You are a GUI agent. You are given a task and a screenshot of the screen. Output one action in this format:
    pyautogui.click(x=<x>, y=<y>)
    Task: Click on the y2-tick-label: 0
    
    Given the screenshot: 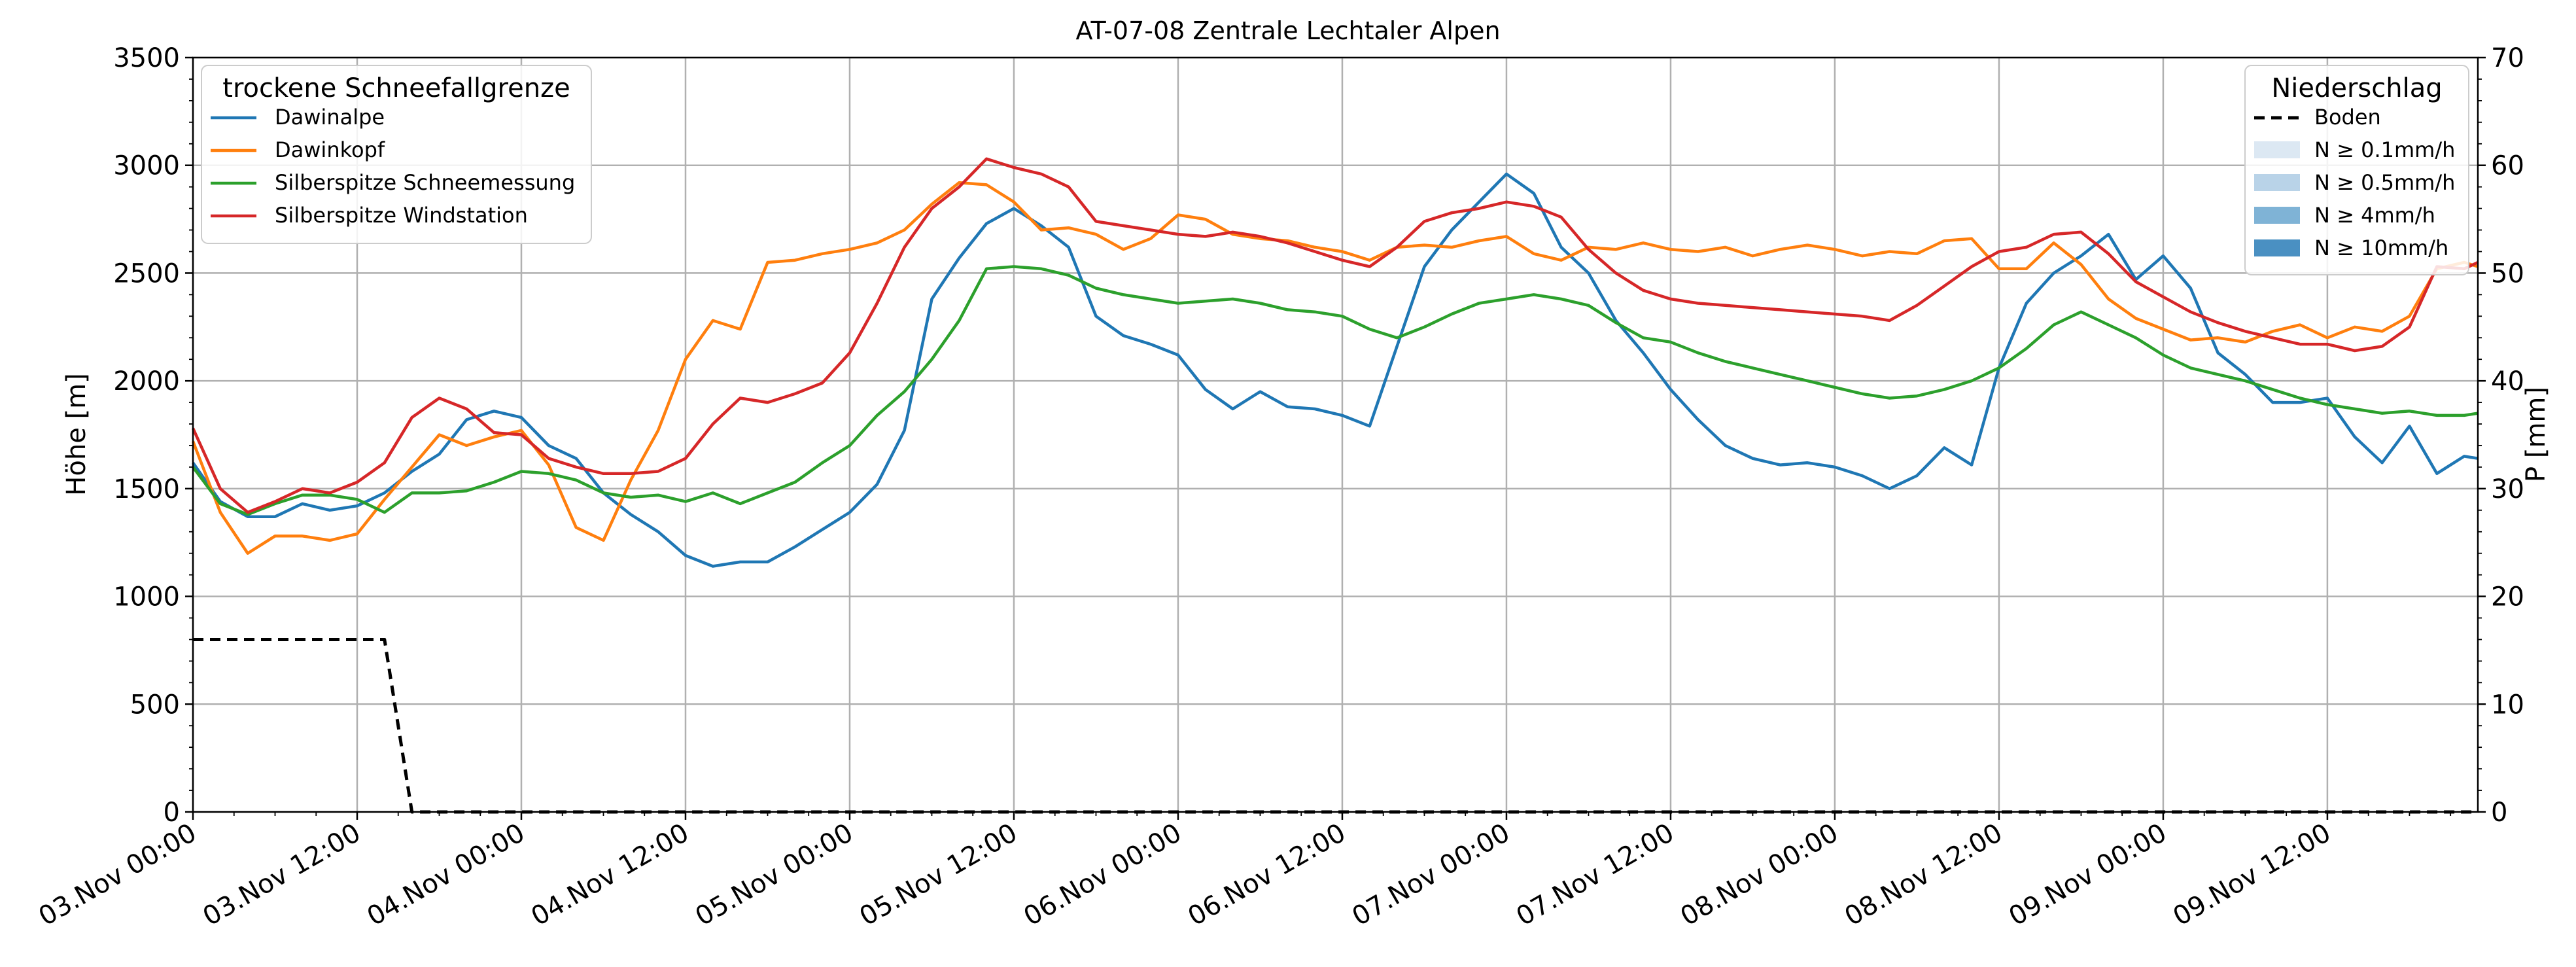 What is the action you would take?
    pyautogui.click(x=2499, y=813)
    